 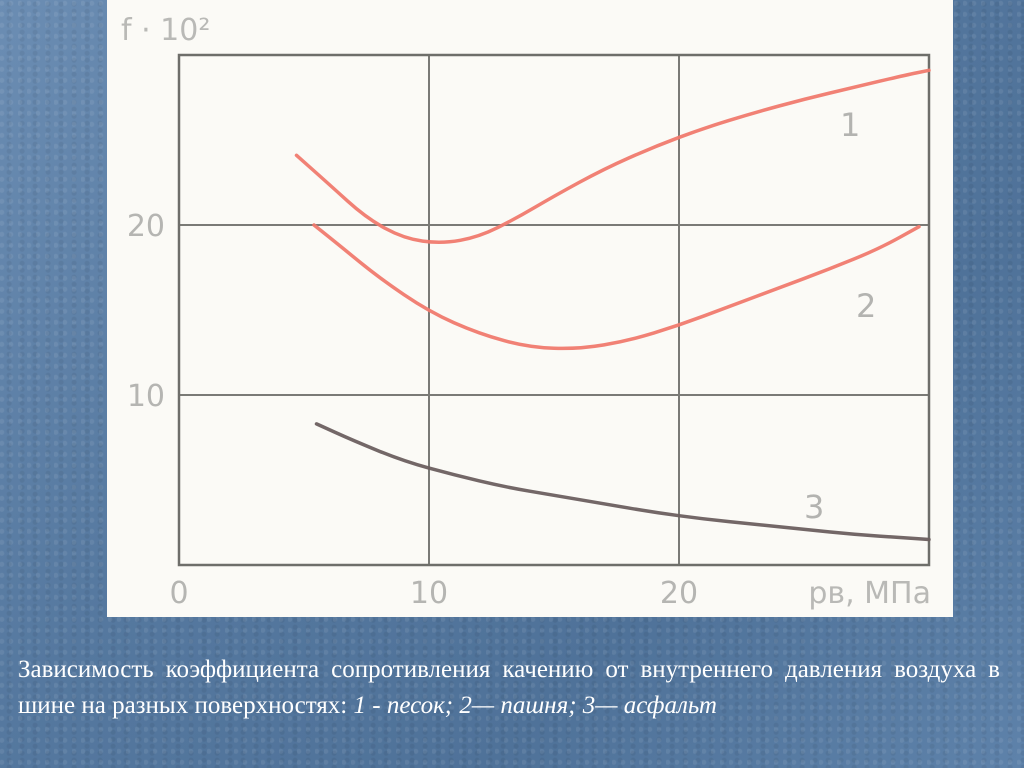 What do you see at coordinates (679, 593) in the screenshot?
I see `x-tick-label: 20` at bounding box center [679, 593].